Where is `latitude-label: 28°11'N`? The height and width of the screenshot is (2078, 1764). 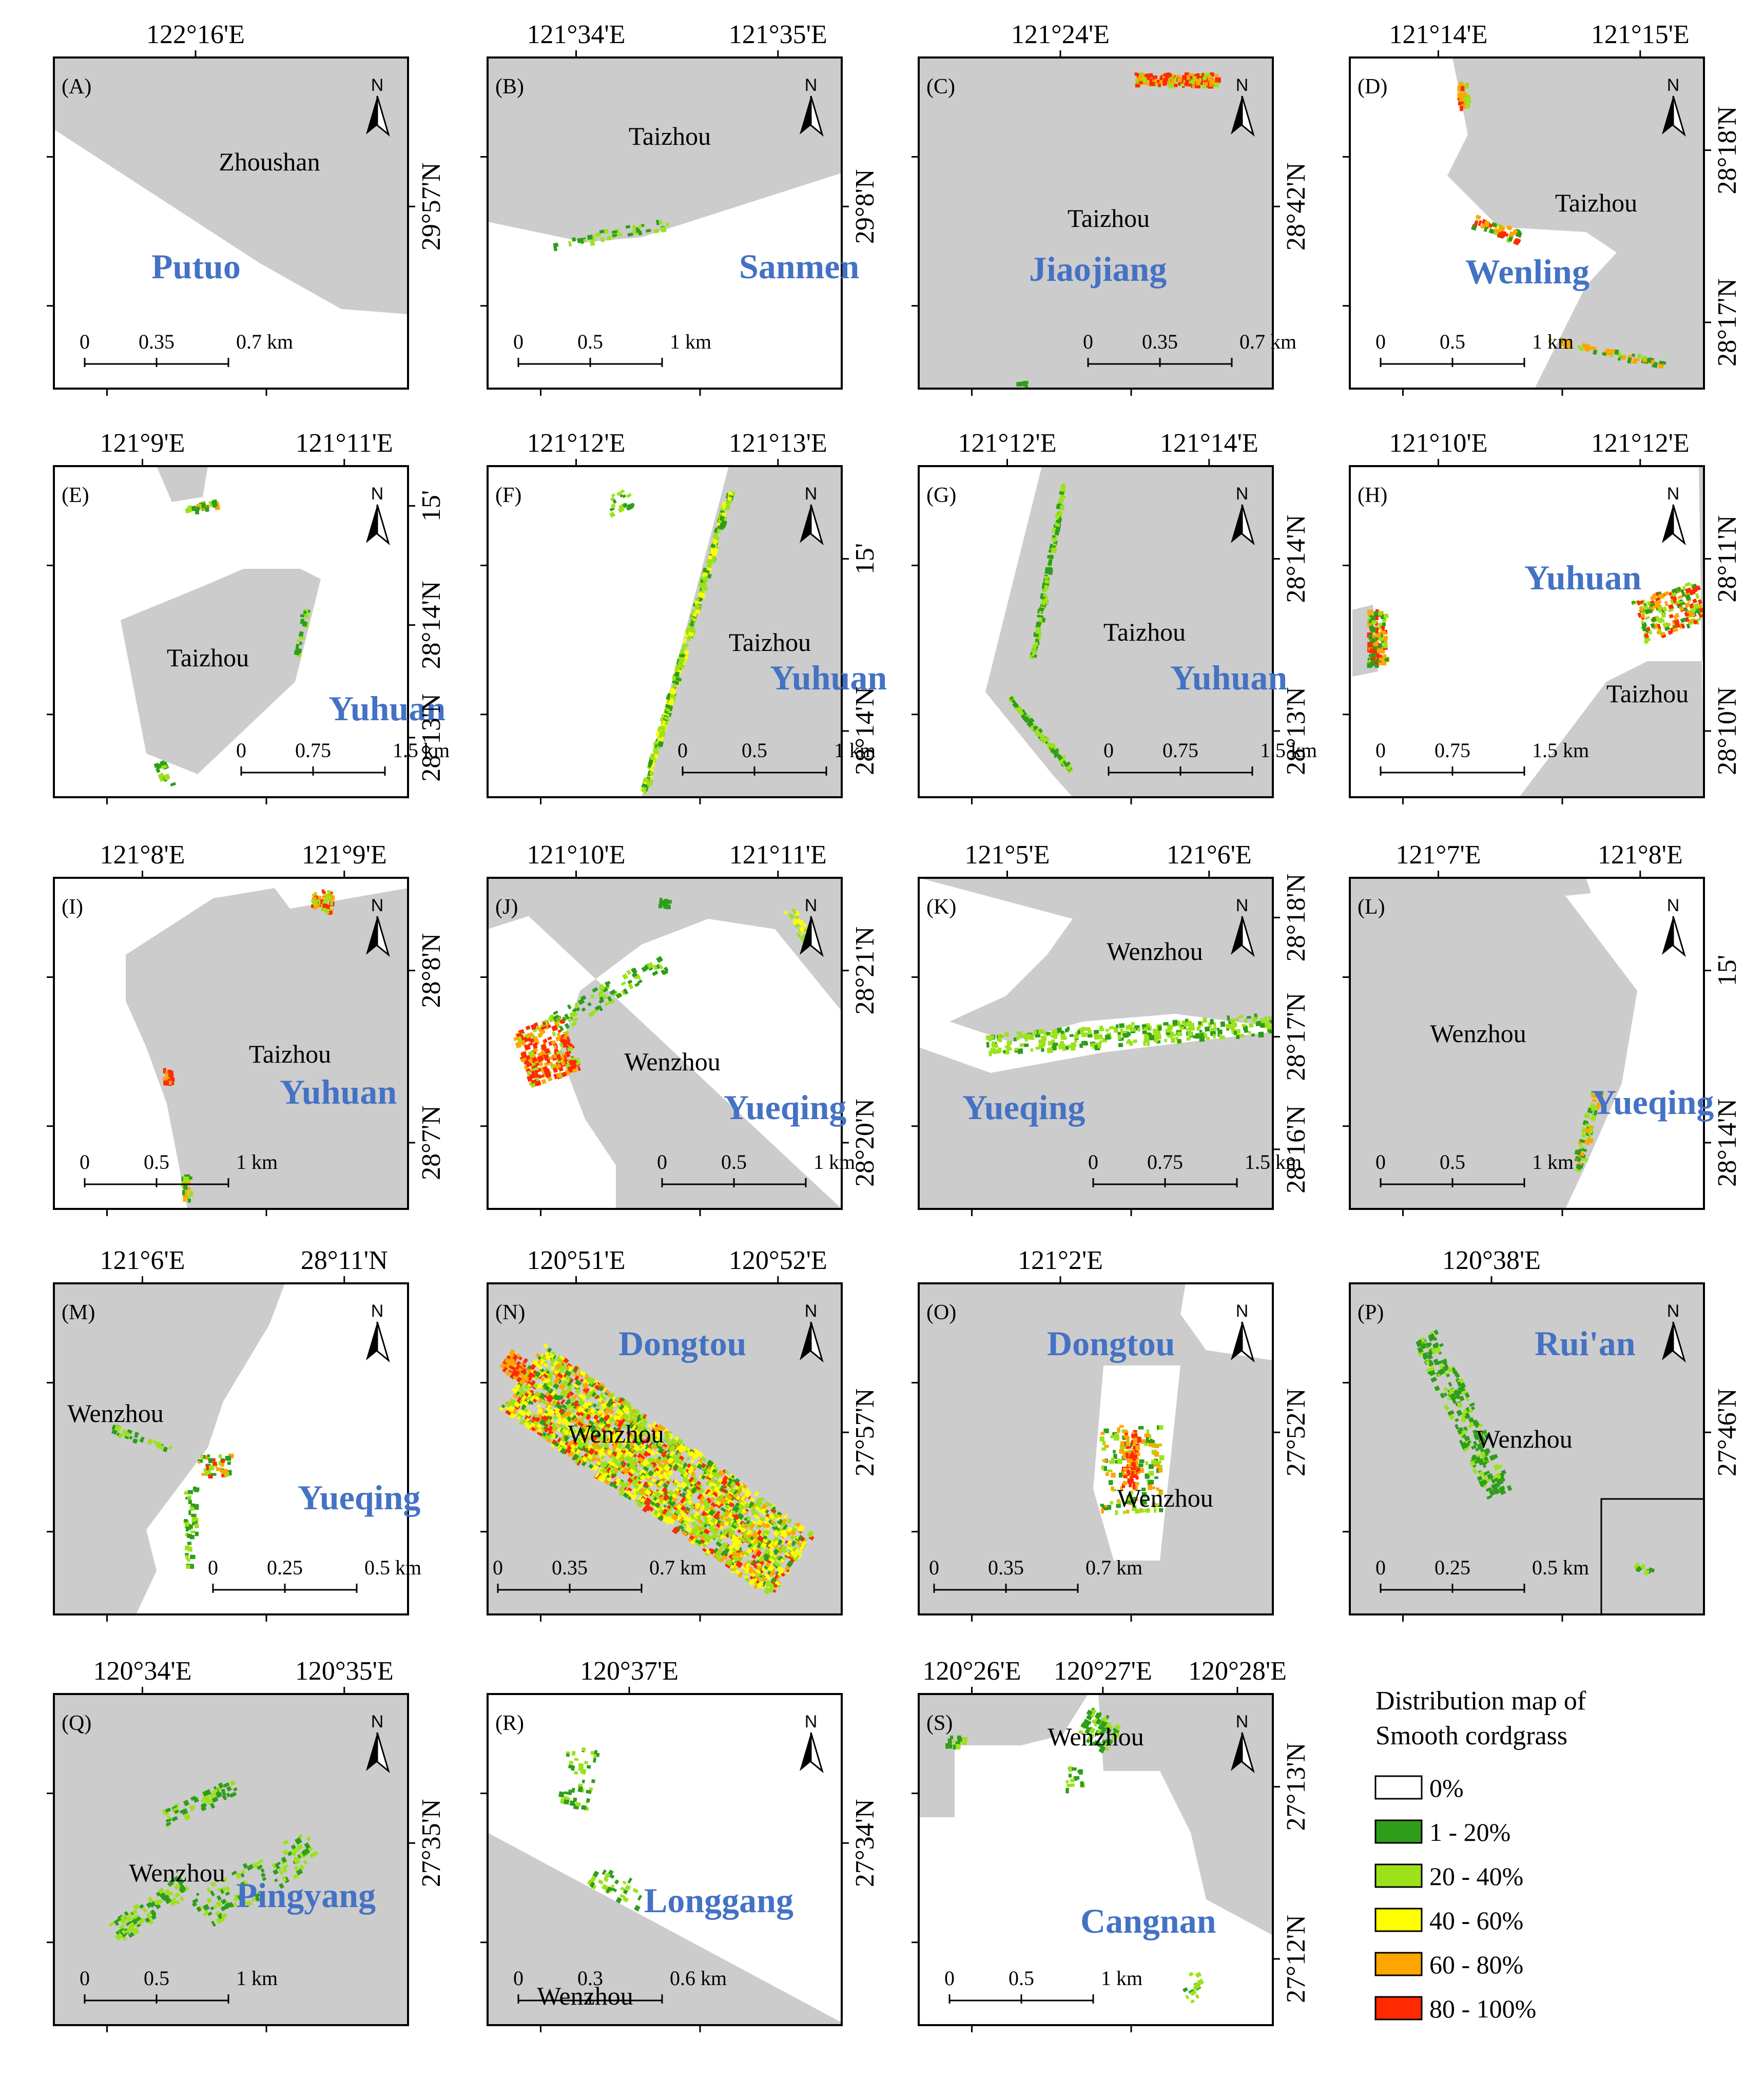 latitude-label: 28°11'N is located at coordinates (1727, 559).